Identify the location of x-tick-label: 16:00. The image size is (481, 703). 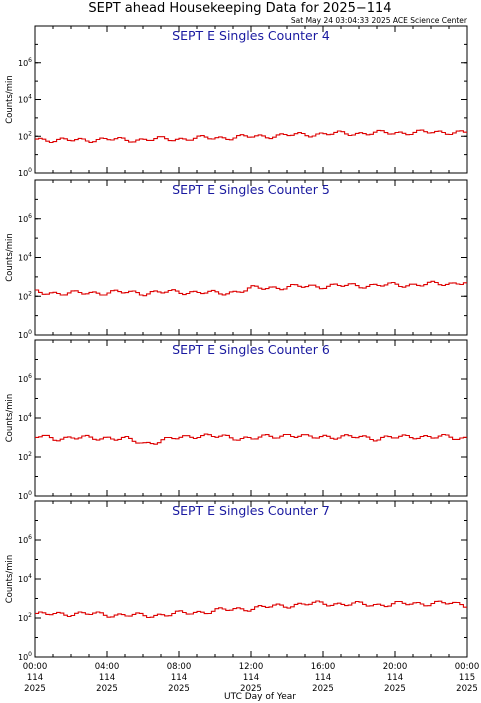
(323, 667).